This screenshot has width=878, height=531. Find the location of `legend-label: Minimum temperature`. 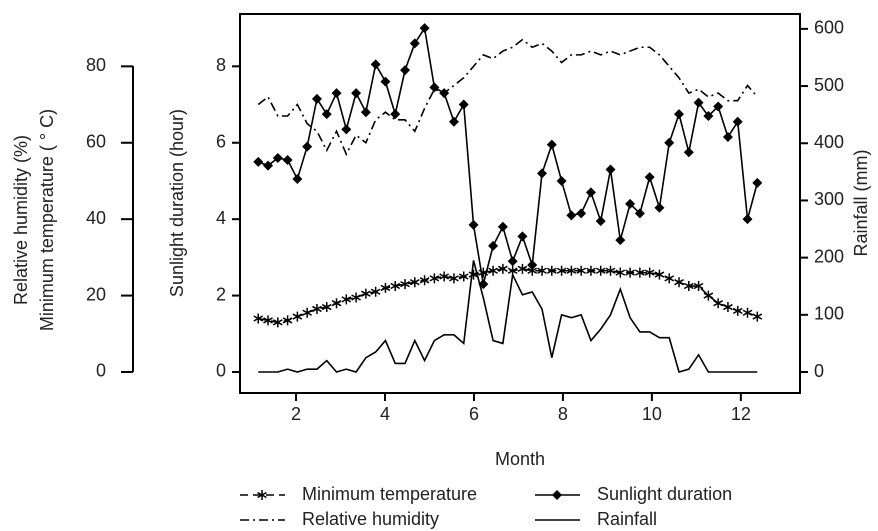

legend-label: Minimum temperature is located at coordinates (389, 494).